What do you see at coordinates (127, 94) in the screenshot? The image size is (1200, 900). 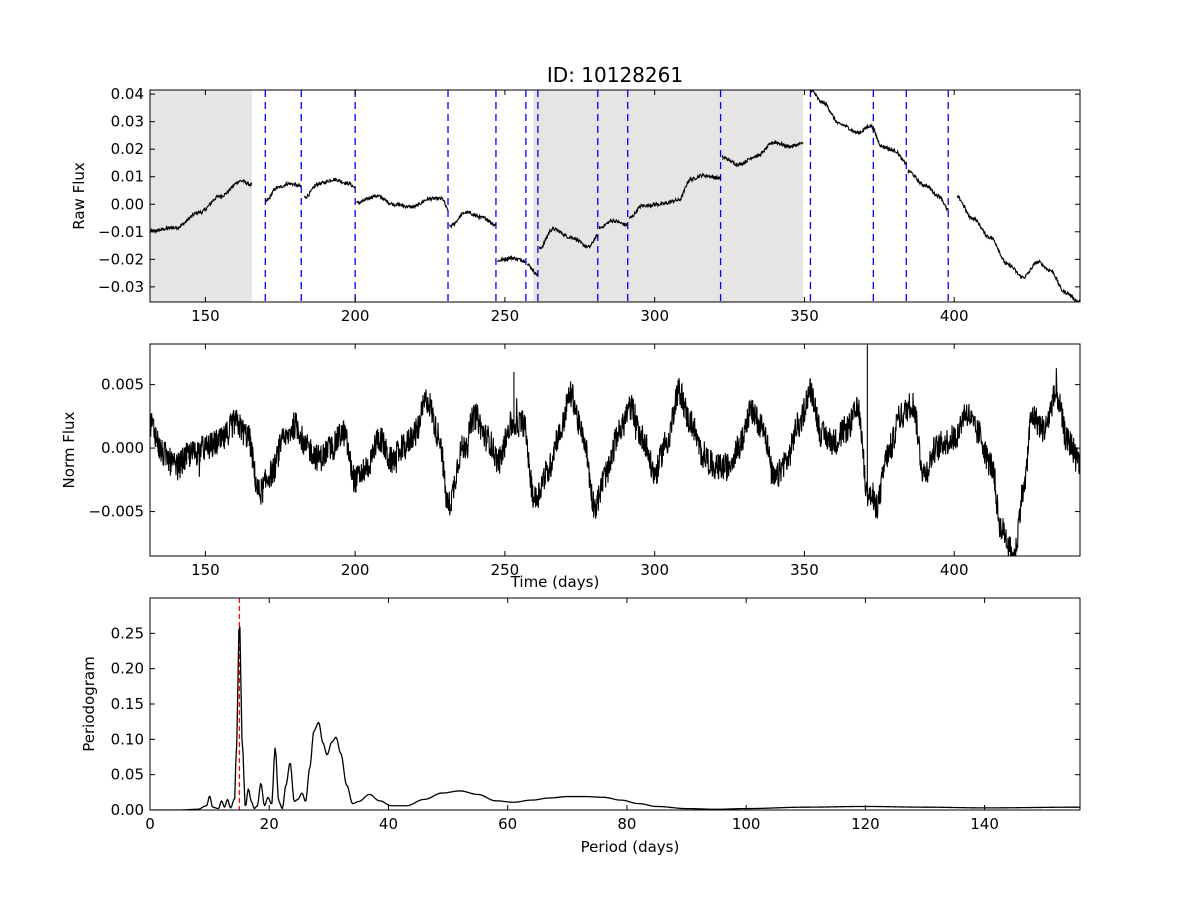 I see `y-tick-label: 0.04` at bounding box center [127, 94].